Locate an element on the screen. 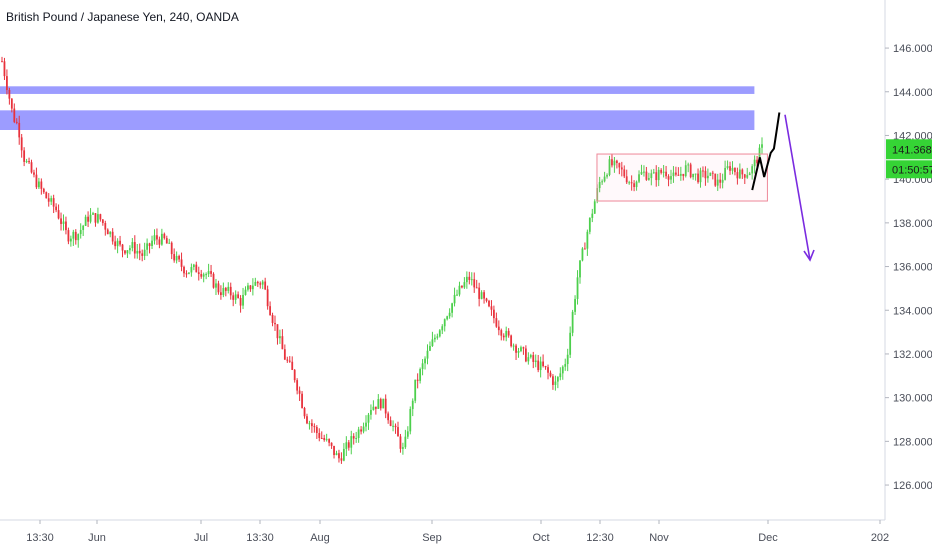  price-tags: 141.368 01:50:57 is located at coordinates (909, 159).